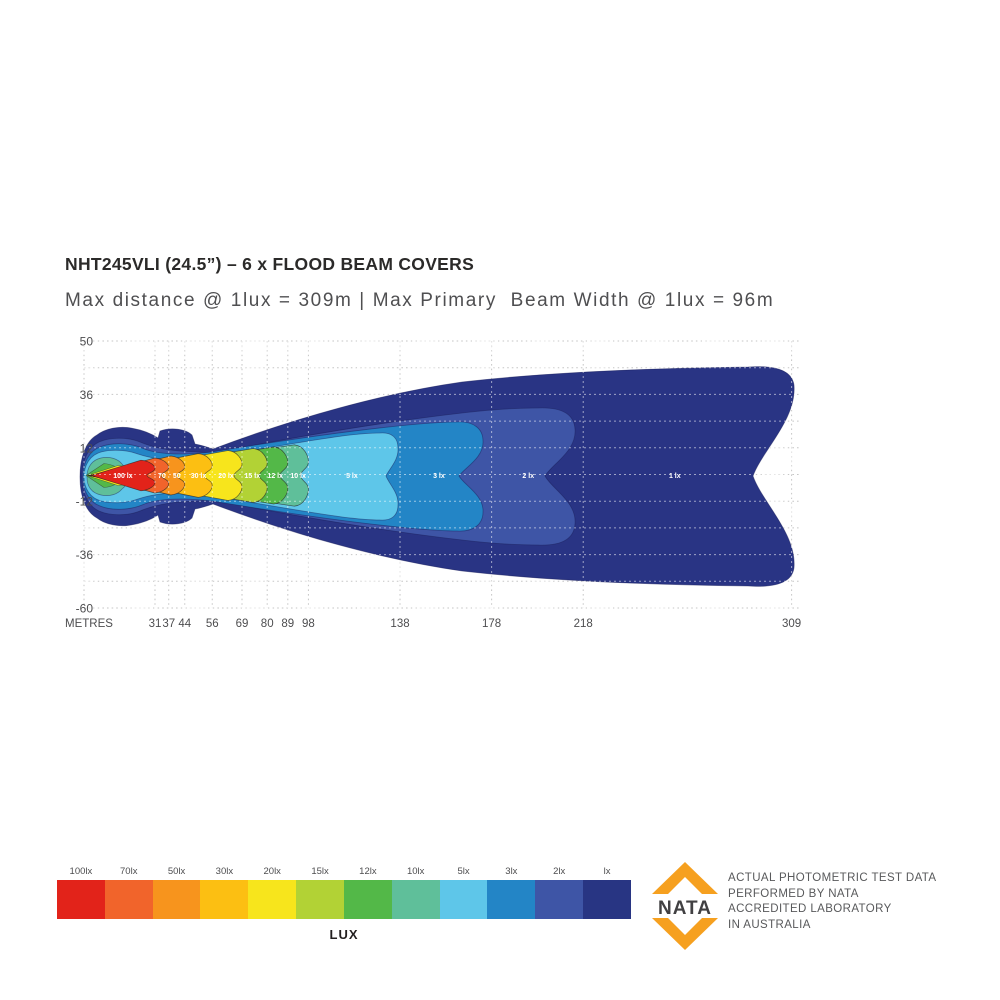 The width and height of the screenshot is (1000, 1000). I want to click on x-axis-tick-label: 44, so click(184, 624).